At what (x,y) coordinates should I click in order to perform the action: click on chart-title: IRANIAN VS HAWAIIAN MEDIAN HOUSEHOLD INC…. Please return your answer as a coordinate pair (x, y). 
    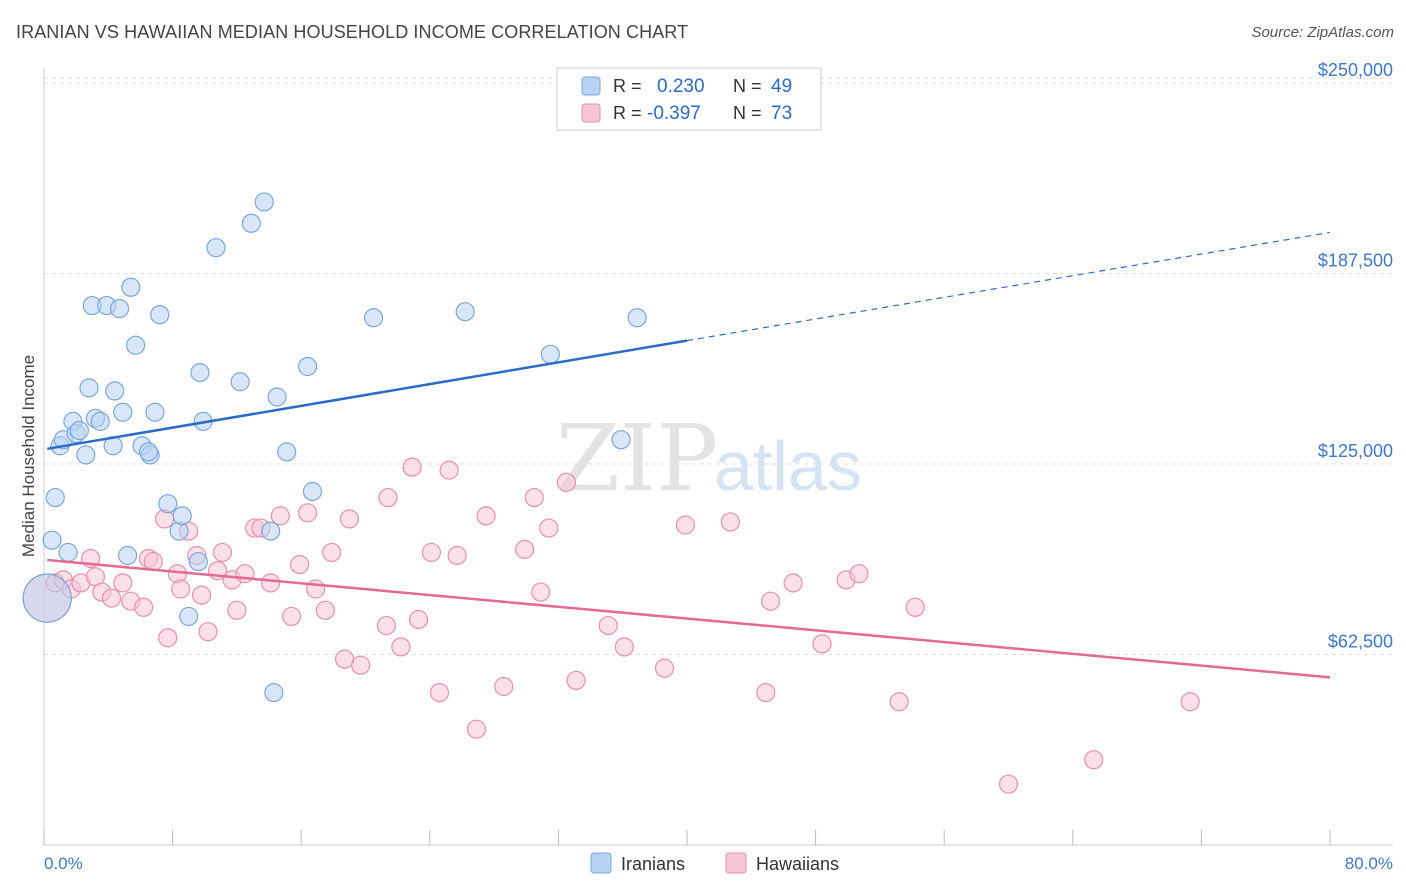
    Looking at the image, I should click on (352, 32).